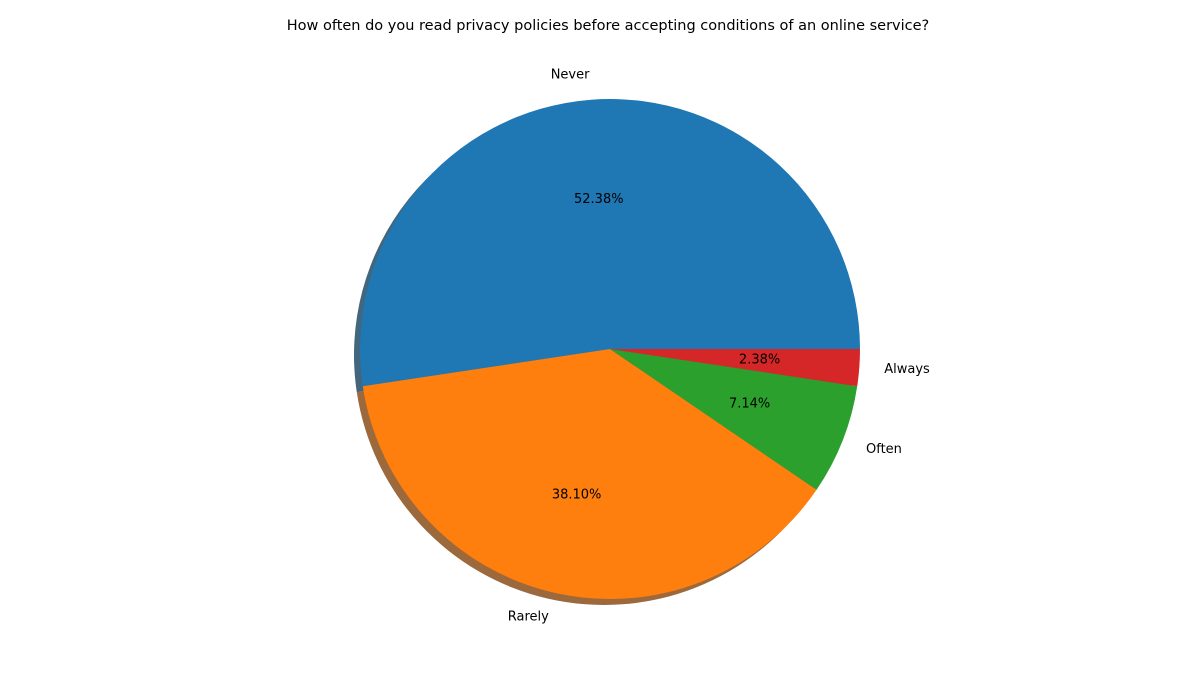  I want to click on slice-label-rarely: Rarely, so click(528, 617).